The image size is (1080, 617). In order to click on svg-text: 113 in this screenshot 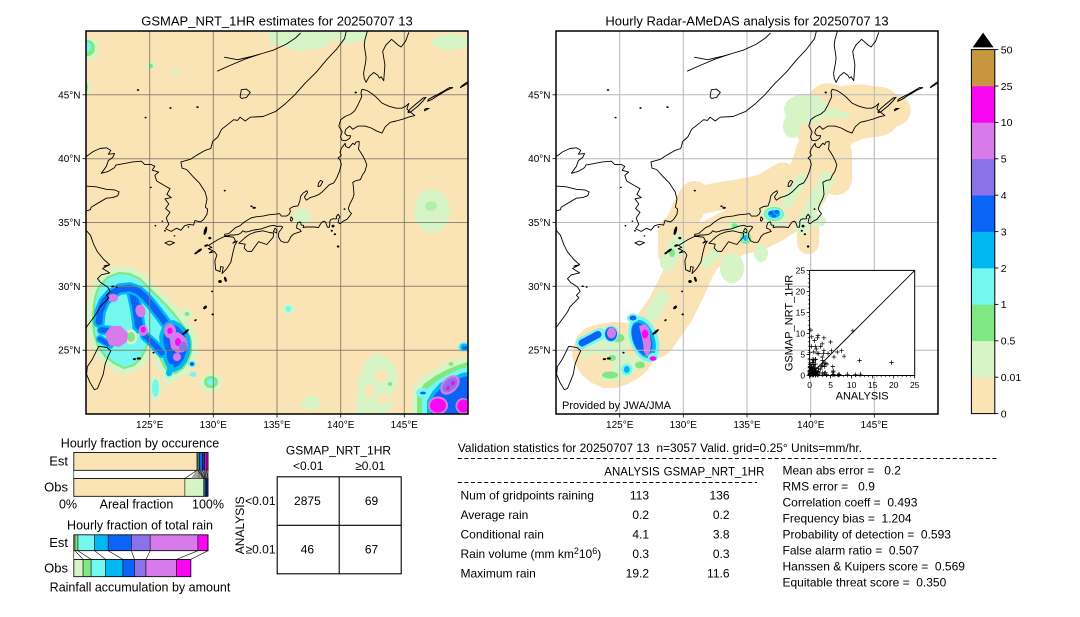, I will do `click(639, 496)`.